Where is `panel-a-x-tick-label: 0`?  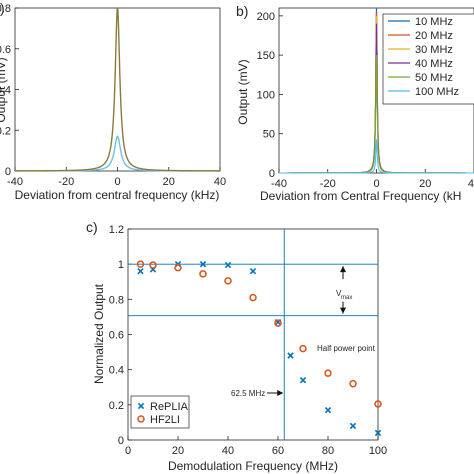
panel-a-x-tick-label: 0 is located at coordinates (117, 182).